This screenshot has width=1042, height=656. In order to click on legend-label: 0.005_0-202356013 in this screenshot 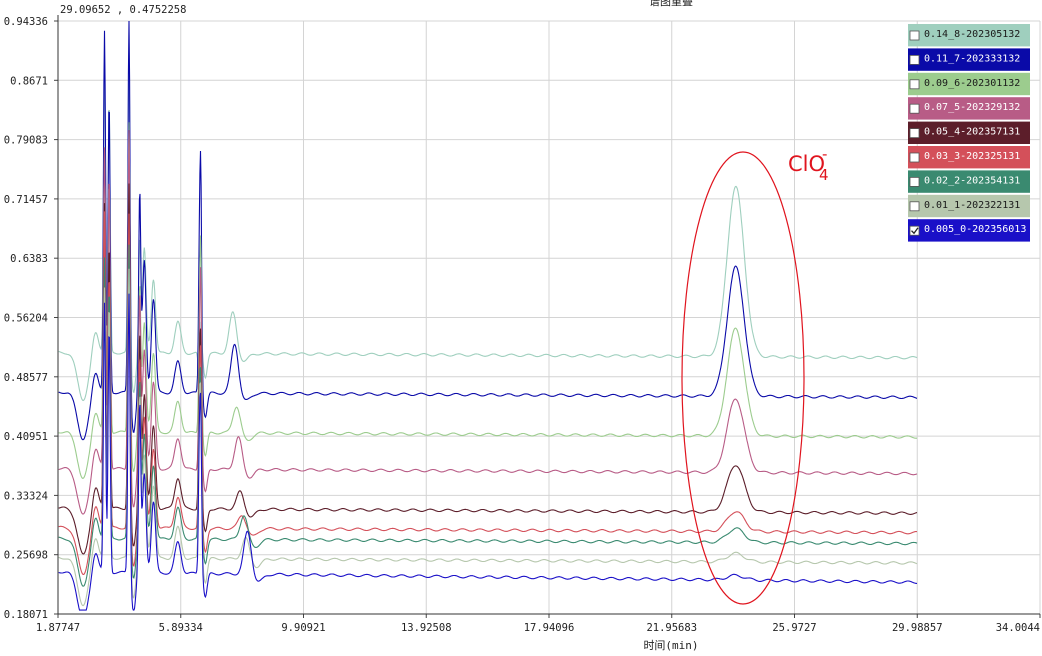, I will do `click(975, 229)`.